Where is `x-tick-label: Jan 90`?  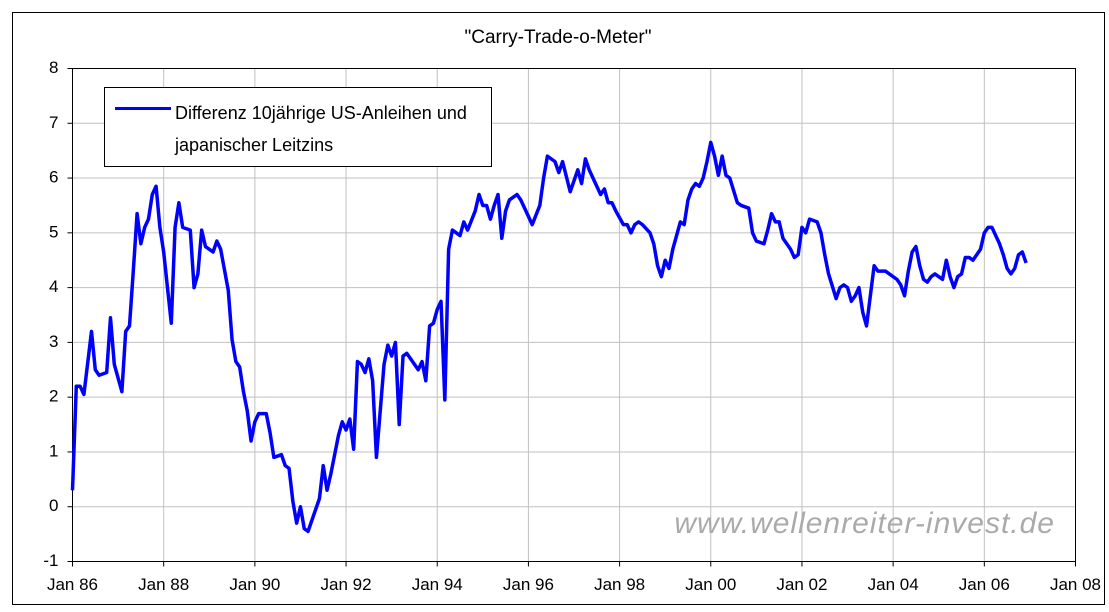
x-tick-label: Jan 90 is located at coordinates (254, 584).